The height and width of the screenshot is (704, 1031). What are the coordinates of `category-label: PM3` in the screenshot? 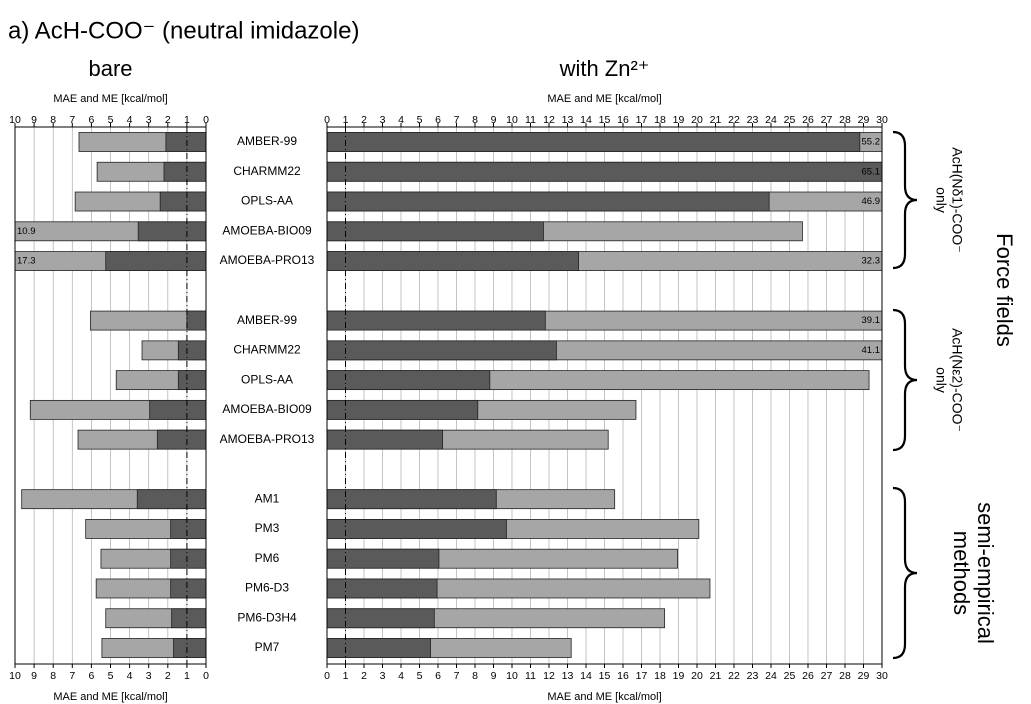 It's located at (267, 528).